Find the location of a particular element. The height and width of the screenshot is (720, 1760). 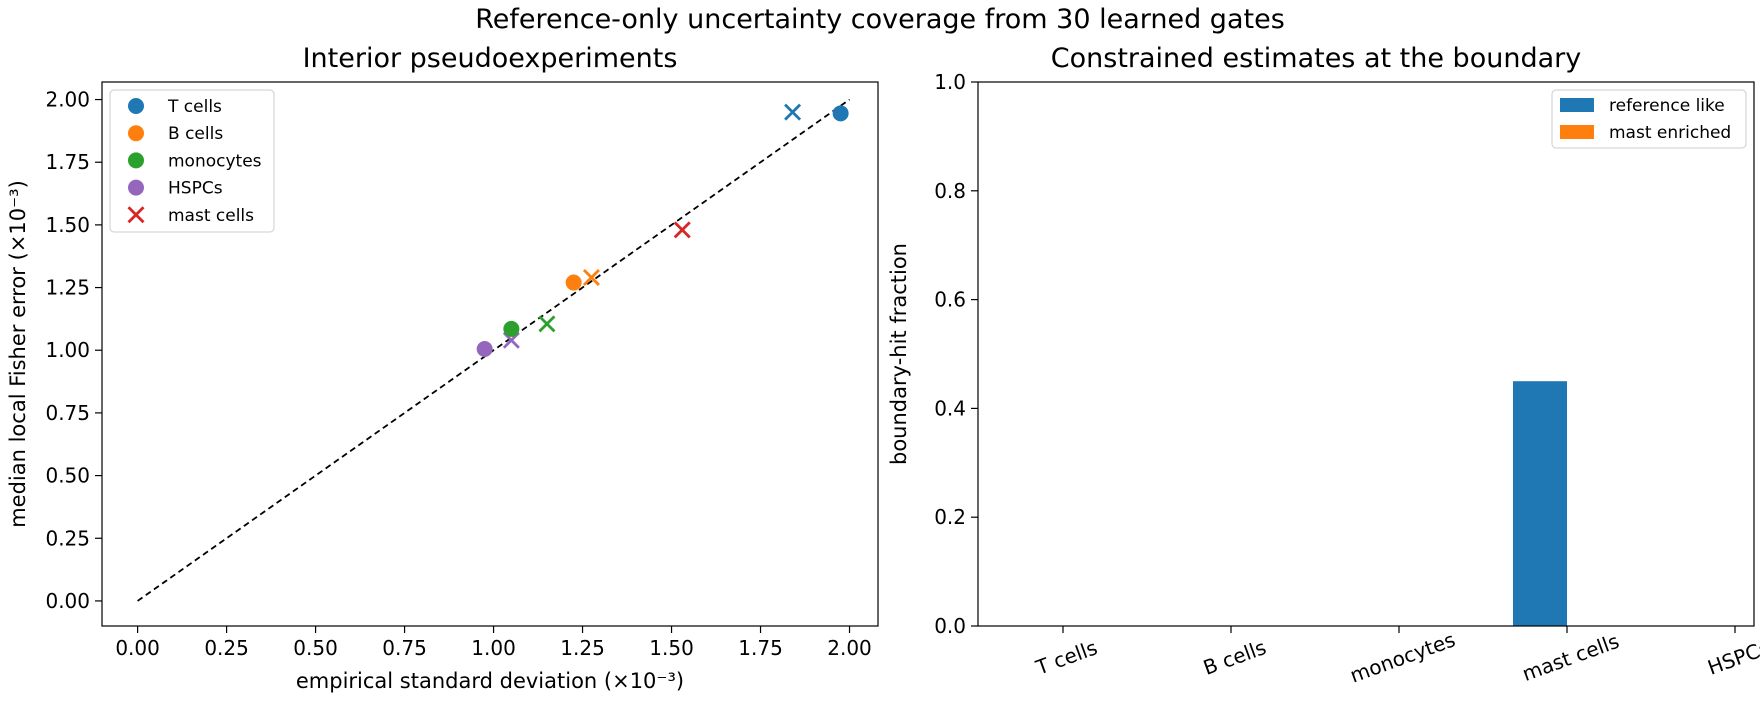

legend-label: T cells is located at coordinates (194, 107).